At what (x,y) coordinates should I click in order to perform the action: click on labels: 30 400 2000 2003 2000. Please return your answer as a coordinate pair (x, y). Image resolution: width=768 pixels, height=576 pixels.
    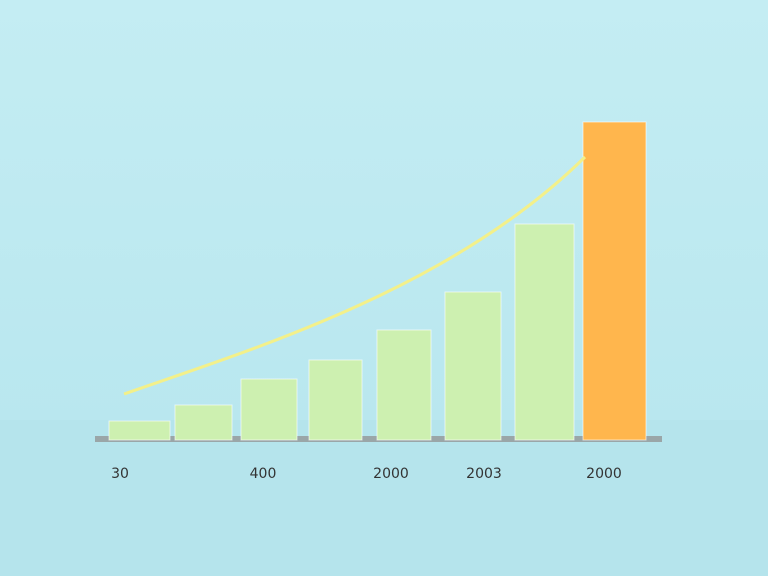
    Looking at the image, I should click on (366, 474).